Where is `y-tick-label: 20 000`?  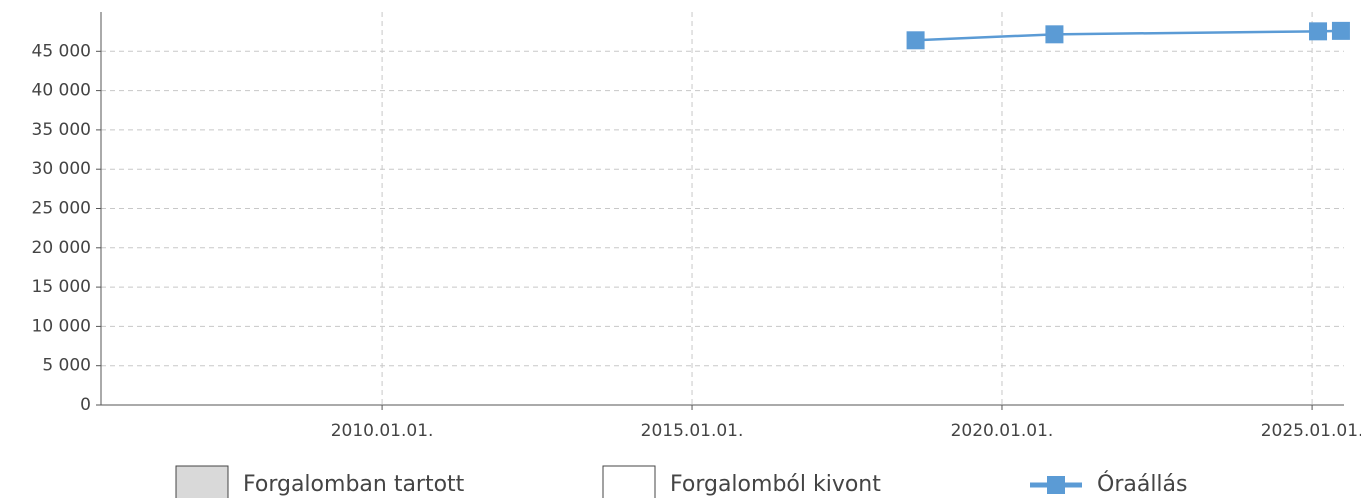 y-tick-label: 20 000 is located at coordinates (61, 248).